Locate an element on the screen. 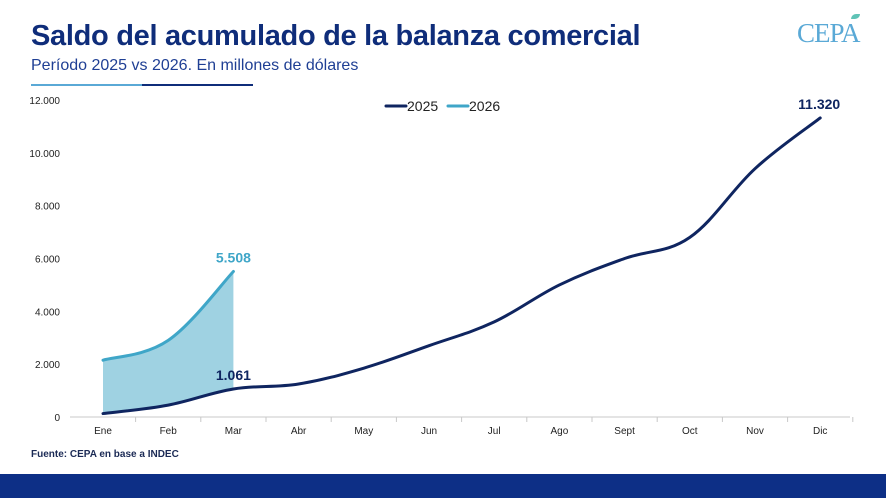 This screenshot has height=498, width=886. x-tick-label: Ene is located at coordinates (103, 431).